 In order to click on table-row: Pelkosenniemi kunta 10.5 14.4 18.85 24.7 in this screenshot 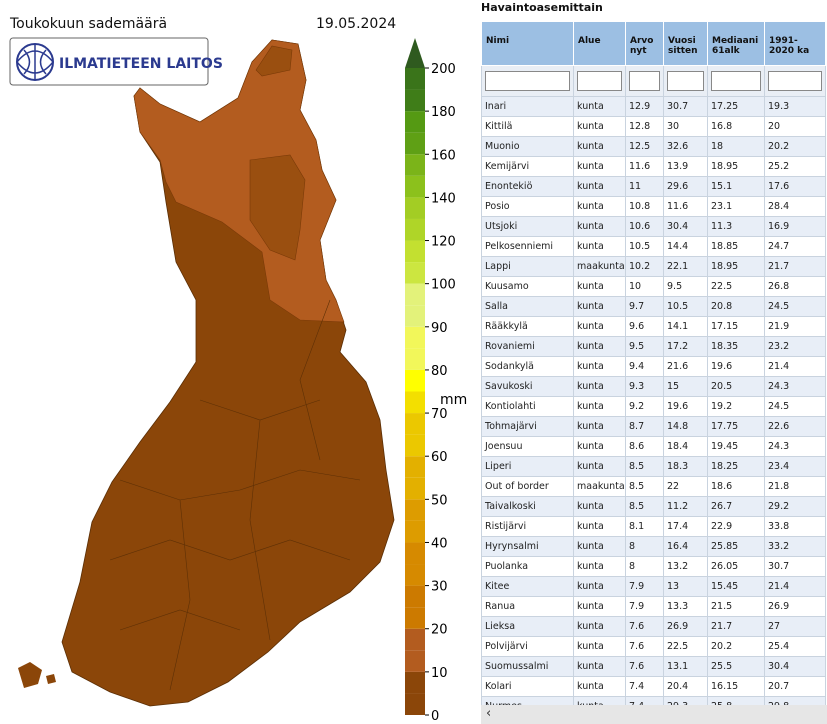, I will do `click(653, 246)`.